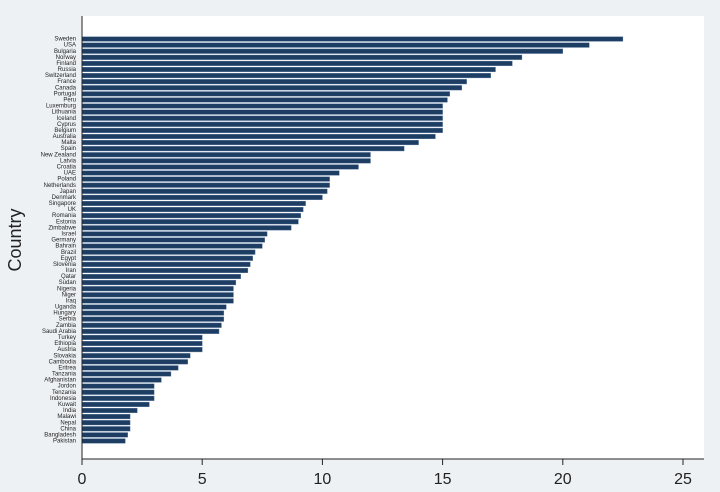  I want to click on y-tick-label: Zambia, so click(66, 326).